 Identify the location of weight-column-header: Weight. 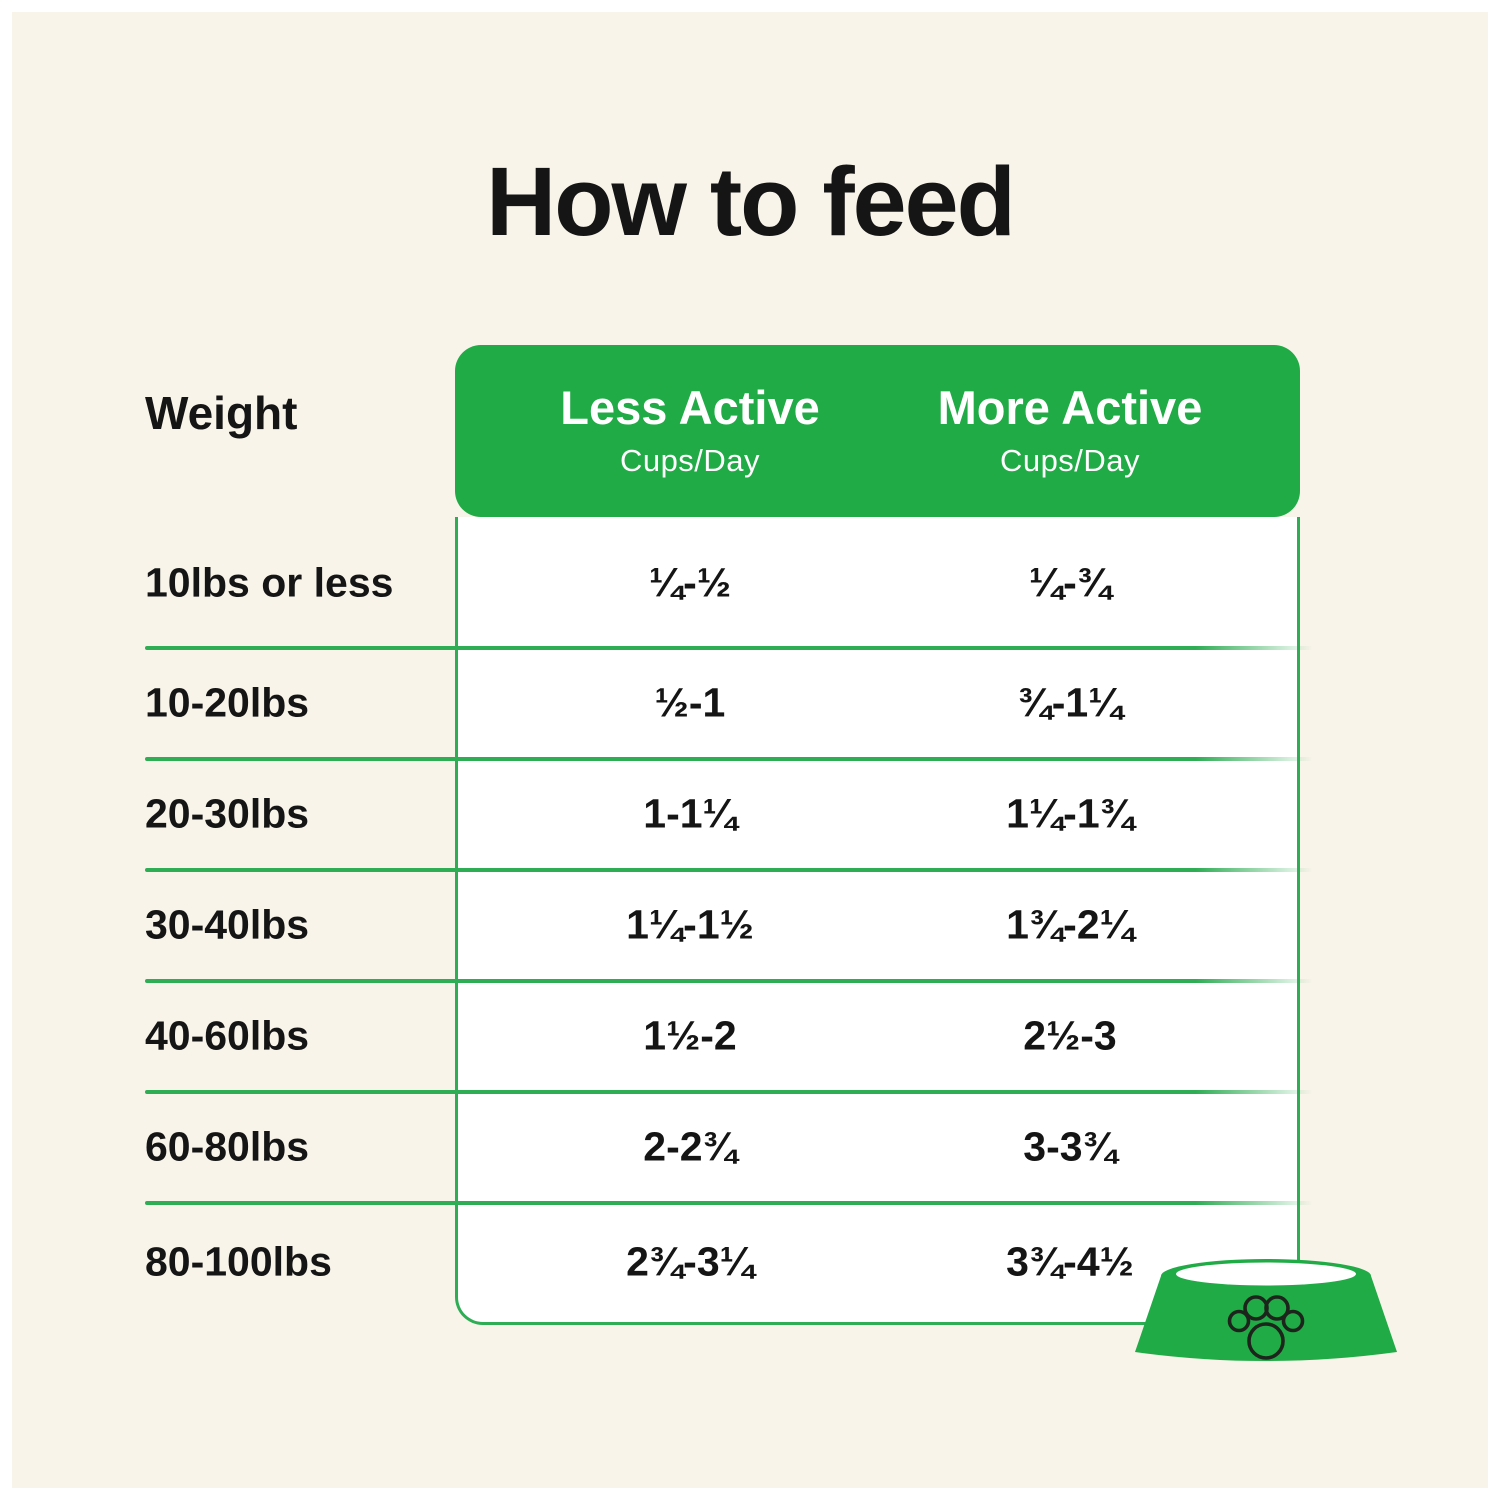
(221, 413).